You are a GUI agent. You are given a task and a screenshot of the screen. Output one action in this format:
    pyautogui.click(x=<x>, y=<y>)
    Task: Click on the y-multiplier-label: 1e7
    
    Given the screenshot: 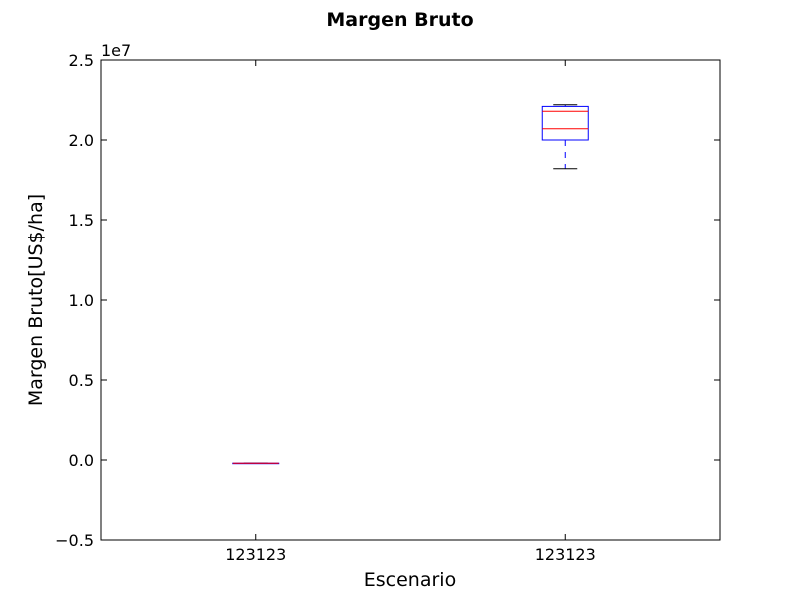 What is the action you would take?
    pyautogui.click(x=116, y=50)
    